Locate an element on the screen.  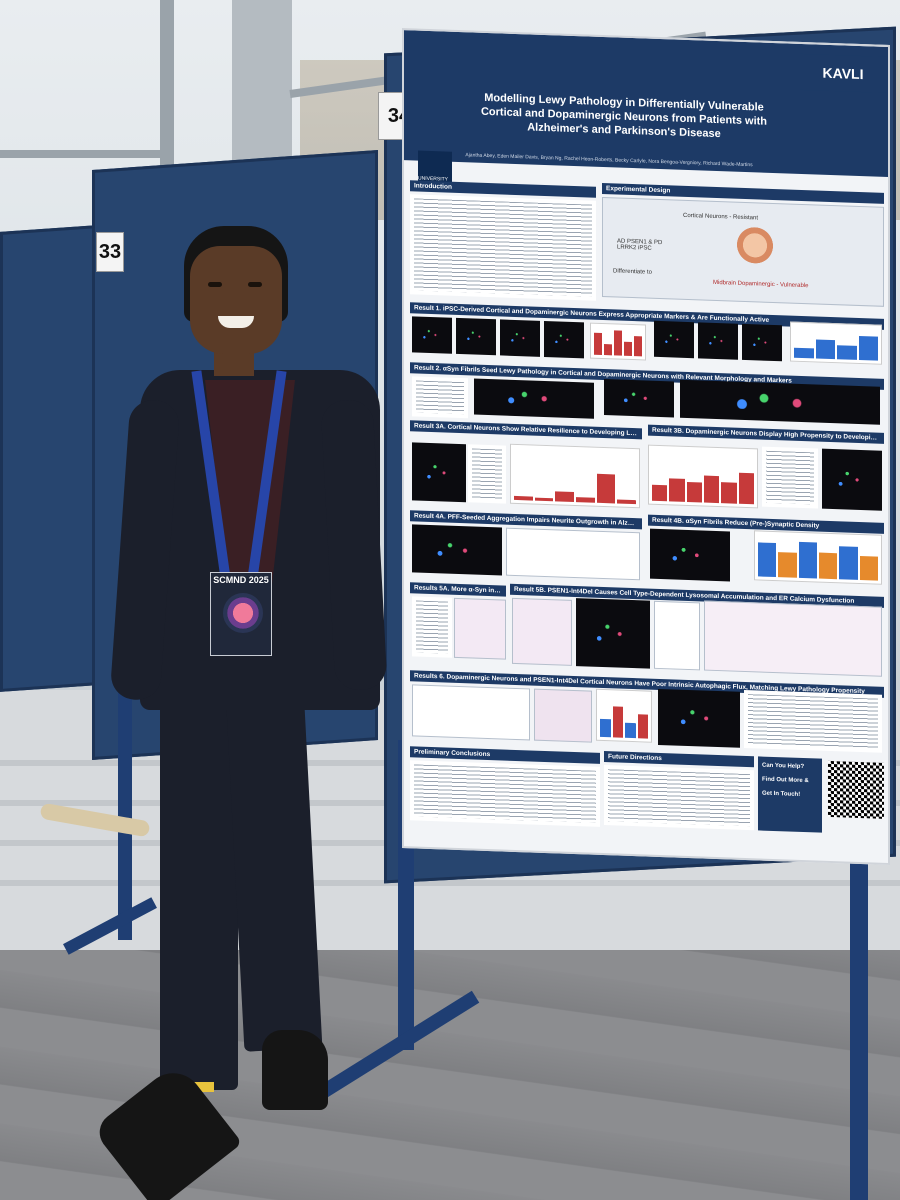
result-3a-text is located at coordinates (487, 474).